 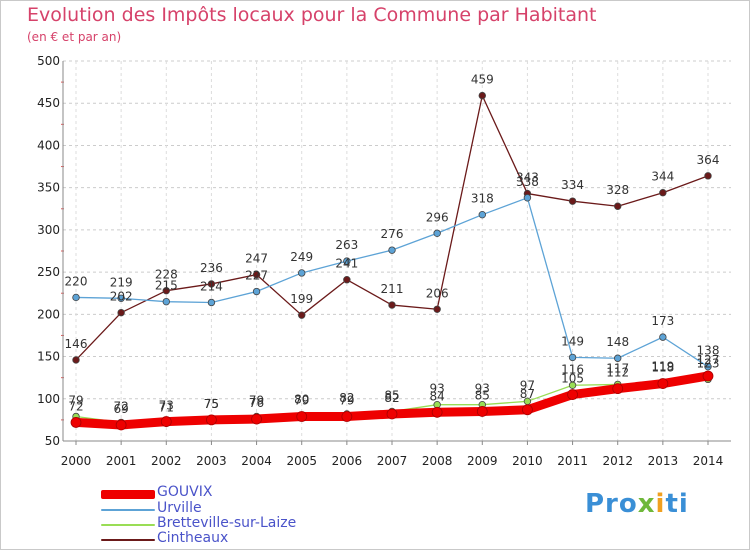 What do you see at coordinates (437, 217) in the screenshot?
I see `data-label-urville: 296` at bounding box center [437, 217].